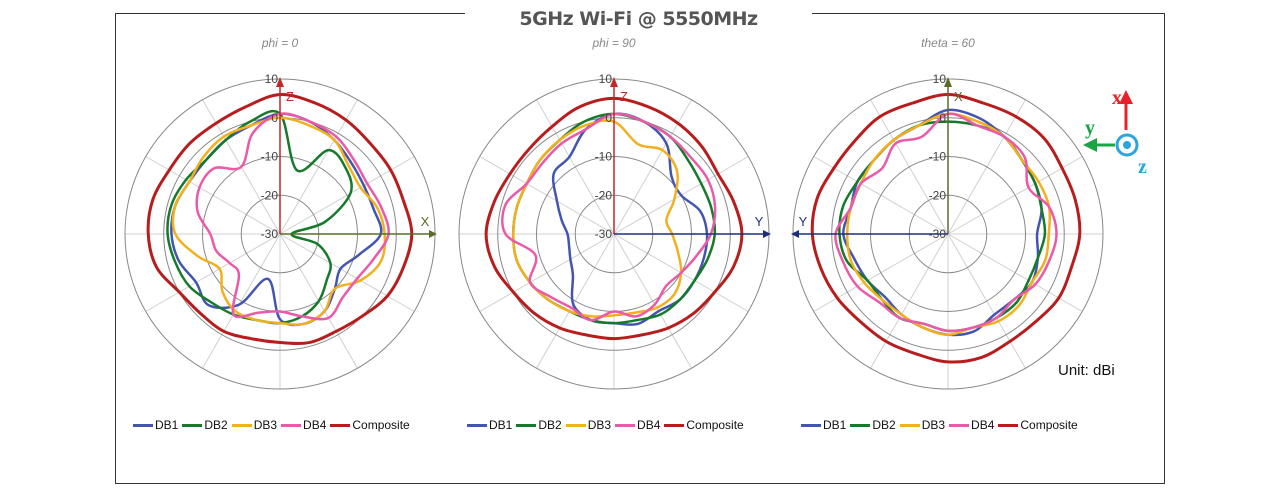 Image resolution: width=1280 pixels, height=492 pixels. What do you see at coordinates (1126, 97) in the screenshot?
I see `x-arrowhead-icon` at bounding box center [1126, 97].